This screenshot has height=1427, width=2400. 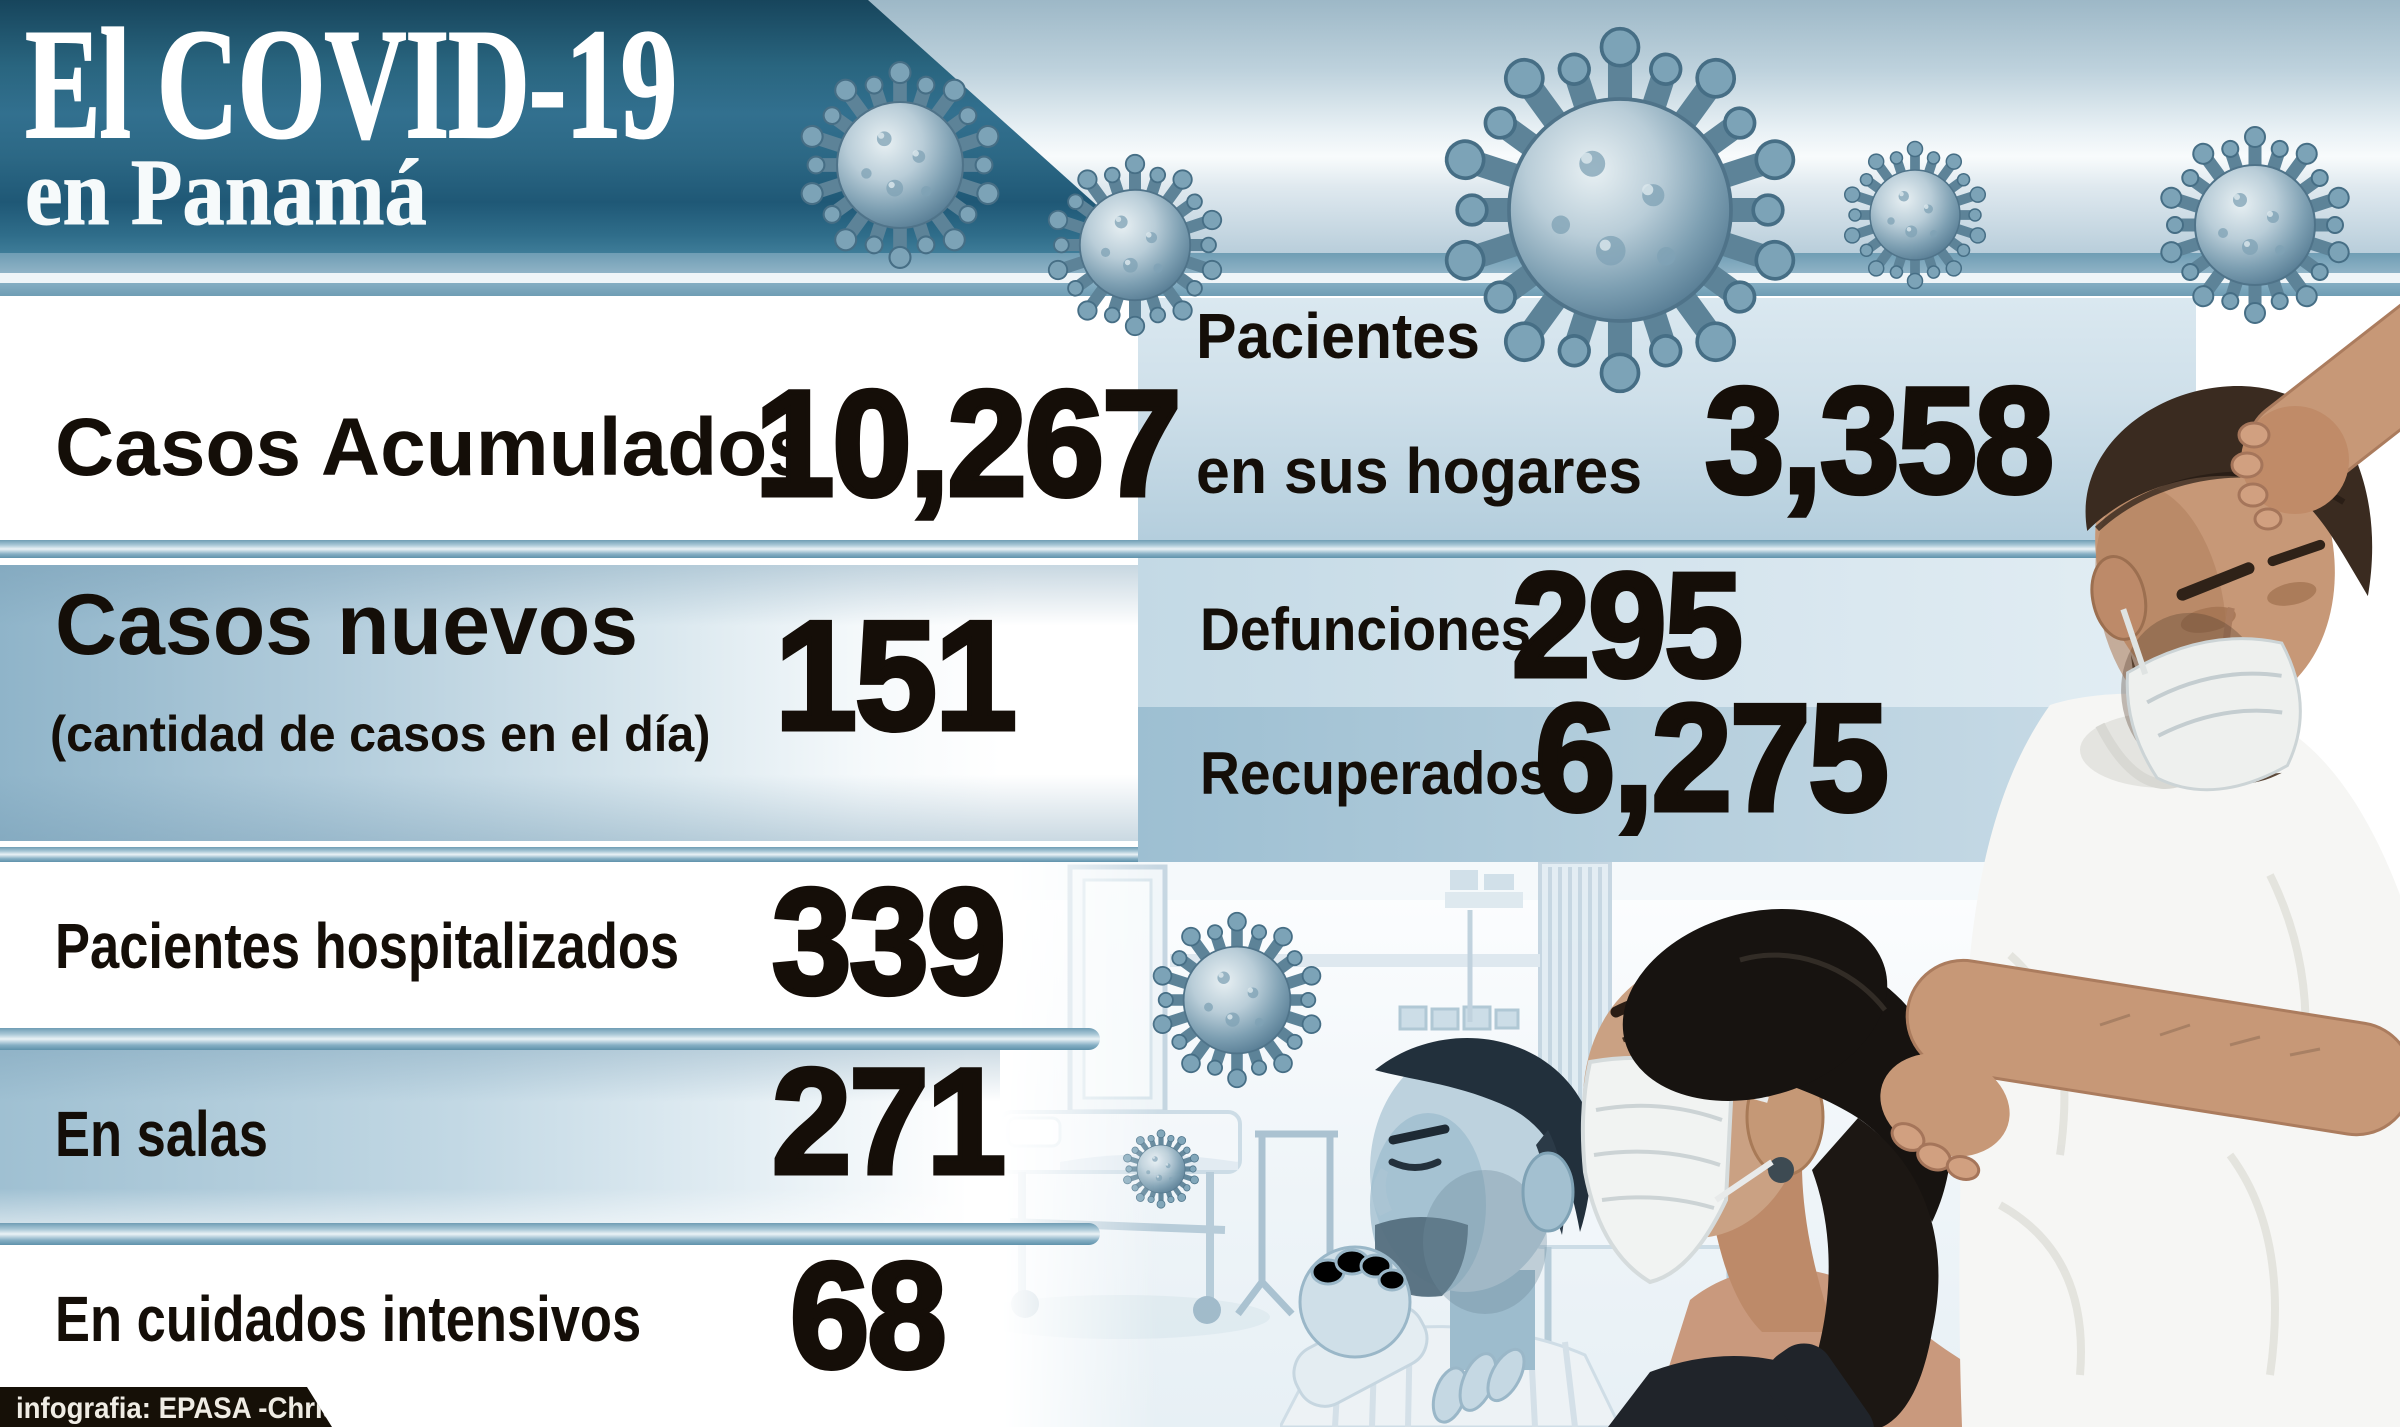 What do you see at coordinates (195, 1408) in the screenshot?
I see `credit-text: infografia: EPASA -Chris R.` at bounding box center [195, 1408].